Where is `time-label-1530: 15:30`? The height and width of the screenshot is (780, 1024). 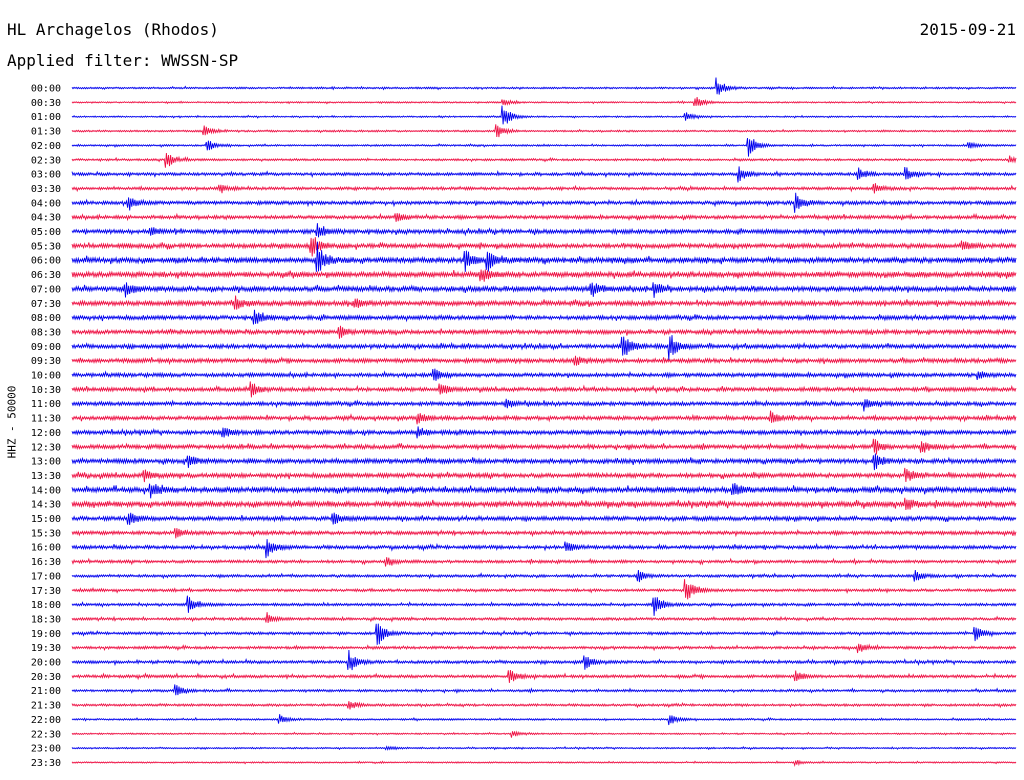 time-label-1530: 15:30 is located at coordinates (46, 533).